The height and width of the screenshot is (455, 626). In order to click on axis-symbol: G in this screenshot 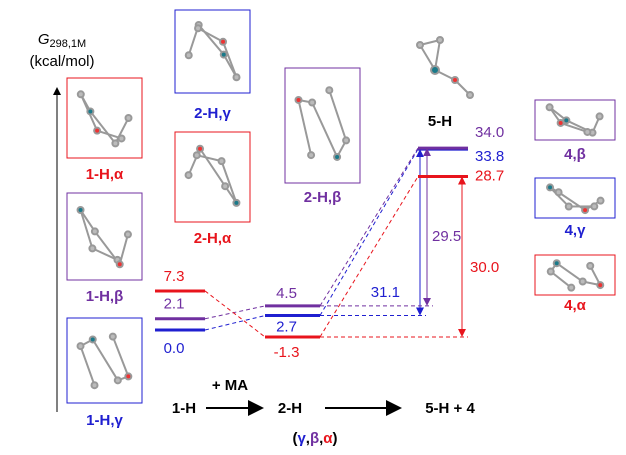, I will do `click(44, 39)`.